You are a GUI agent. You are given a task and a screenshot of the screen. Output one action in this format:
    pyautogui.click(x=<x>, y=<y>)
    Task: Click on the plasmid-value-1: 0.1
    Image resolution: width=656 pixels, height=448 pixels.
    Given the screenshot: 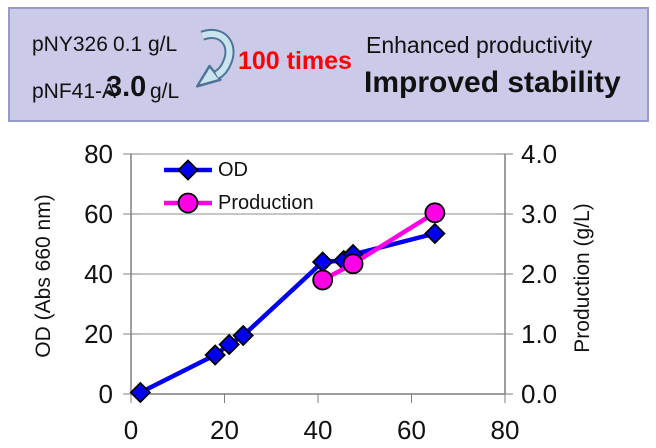 What is the action you would take?
    pyautogui.click(x=128, y=44)
    